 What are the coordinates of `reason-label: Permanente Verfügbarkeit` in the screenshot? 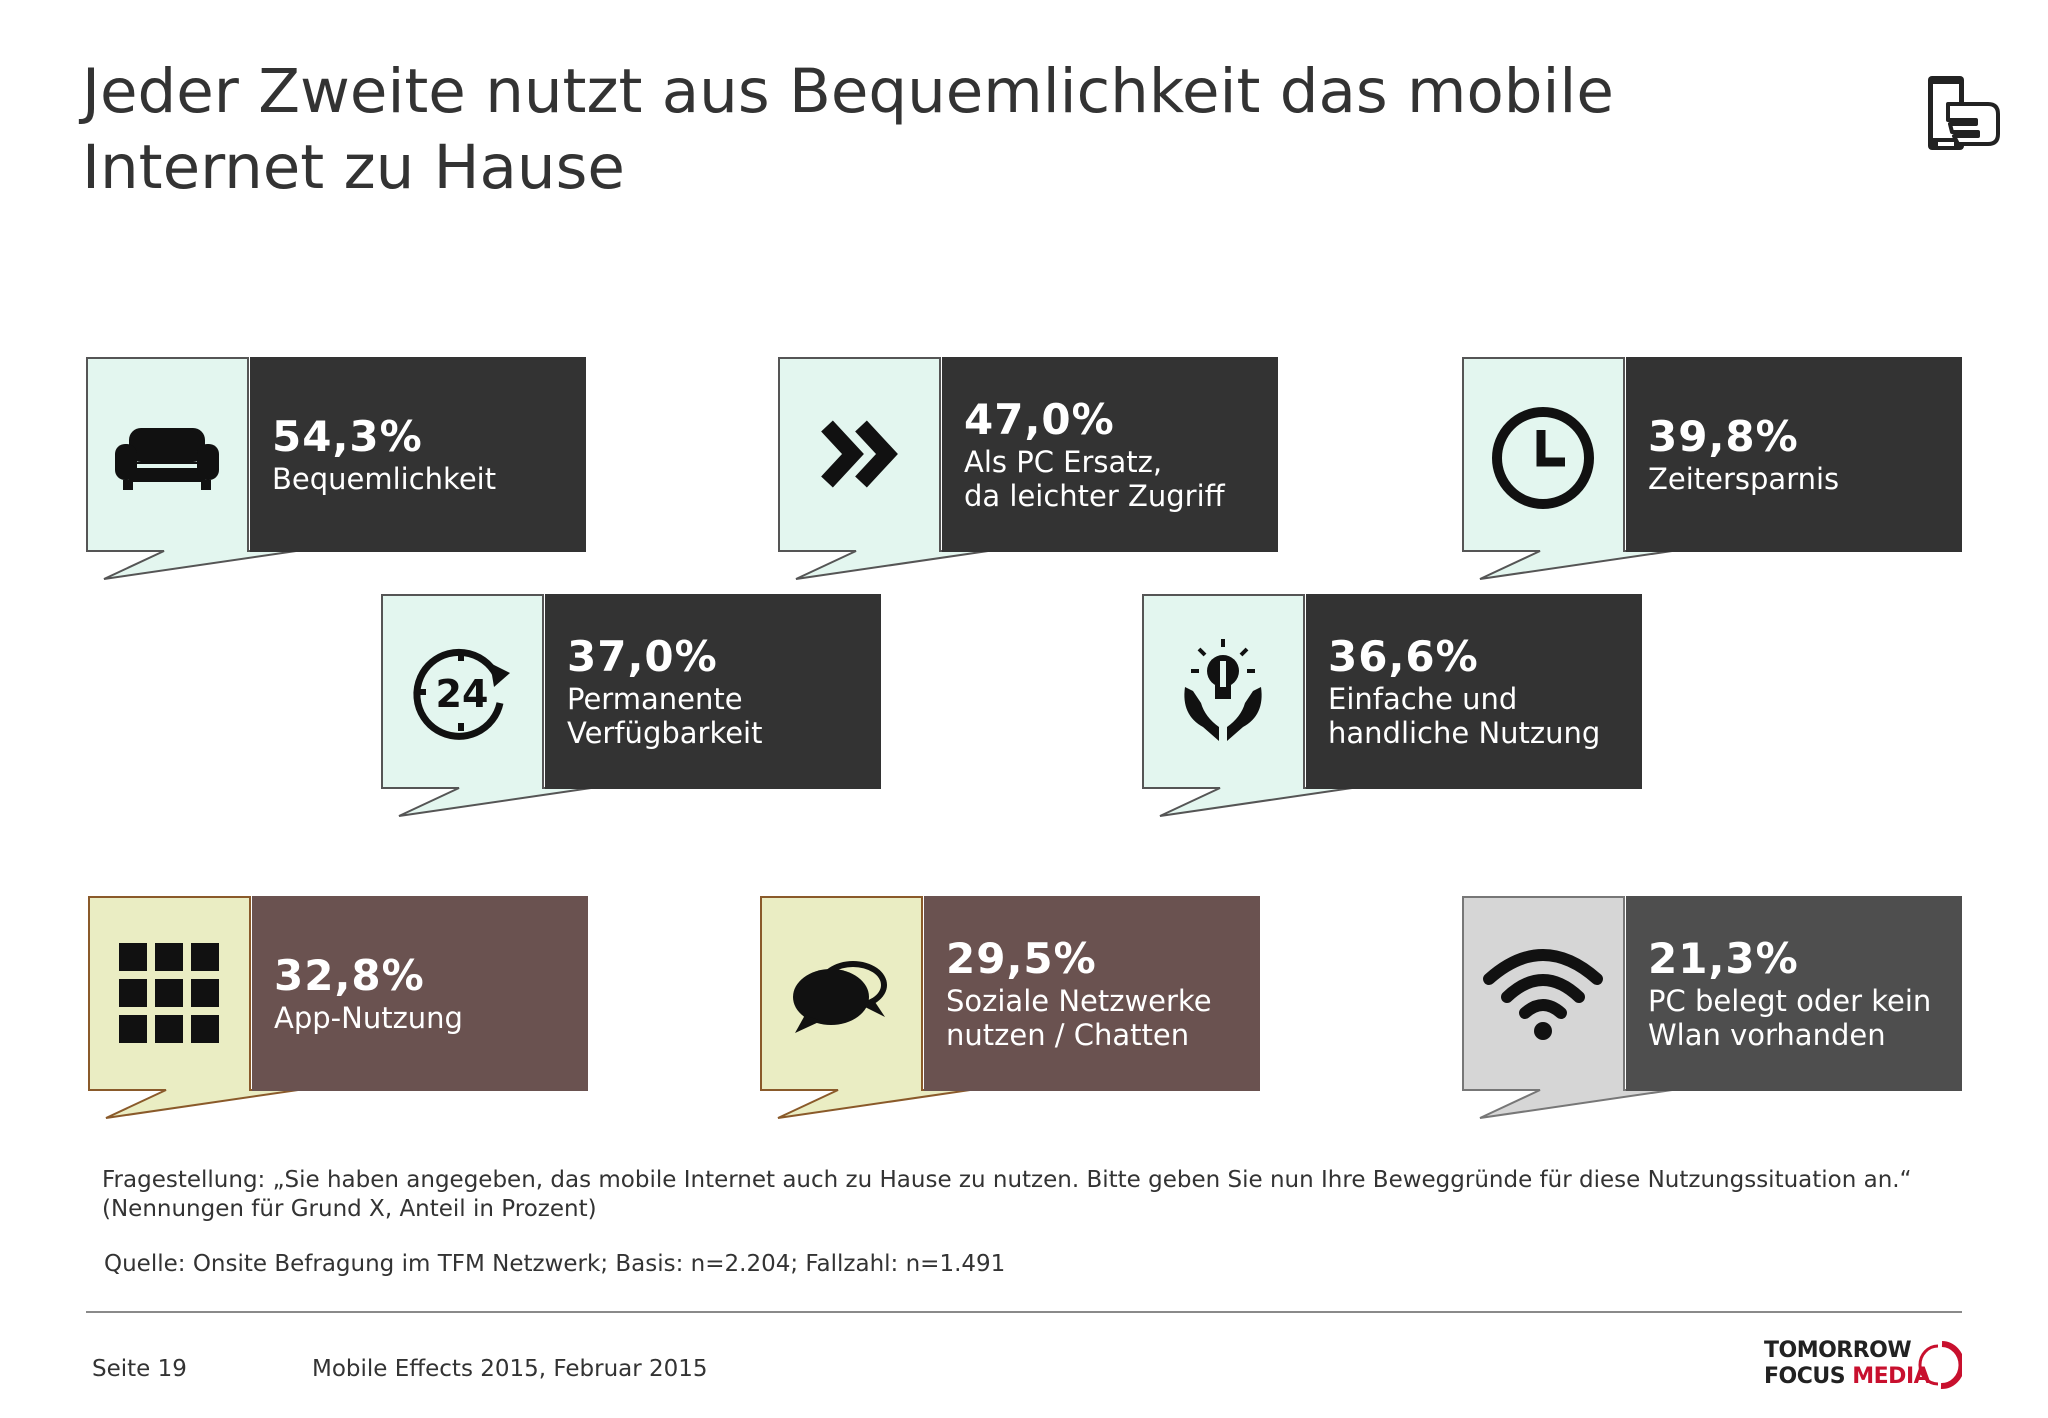 It's located at (665, 716).